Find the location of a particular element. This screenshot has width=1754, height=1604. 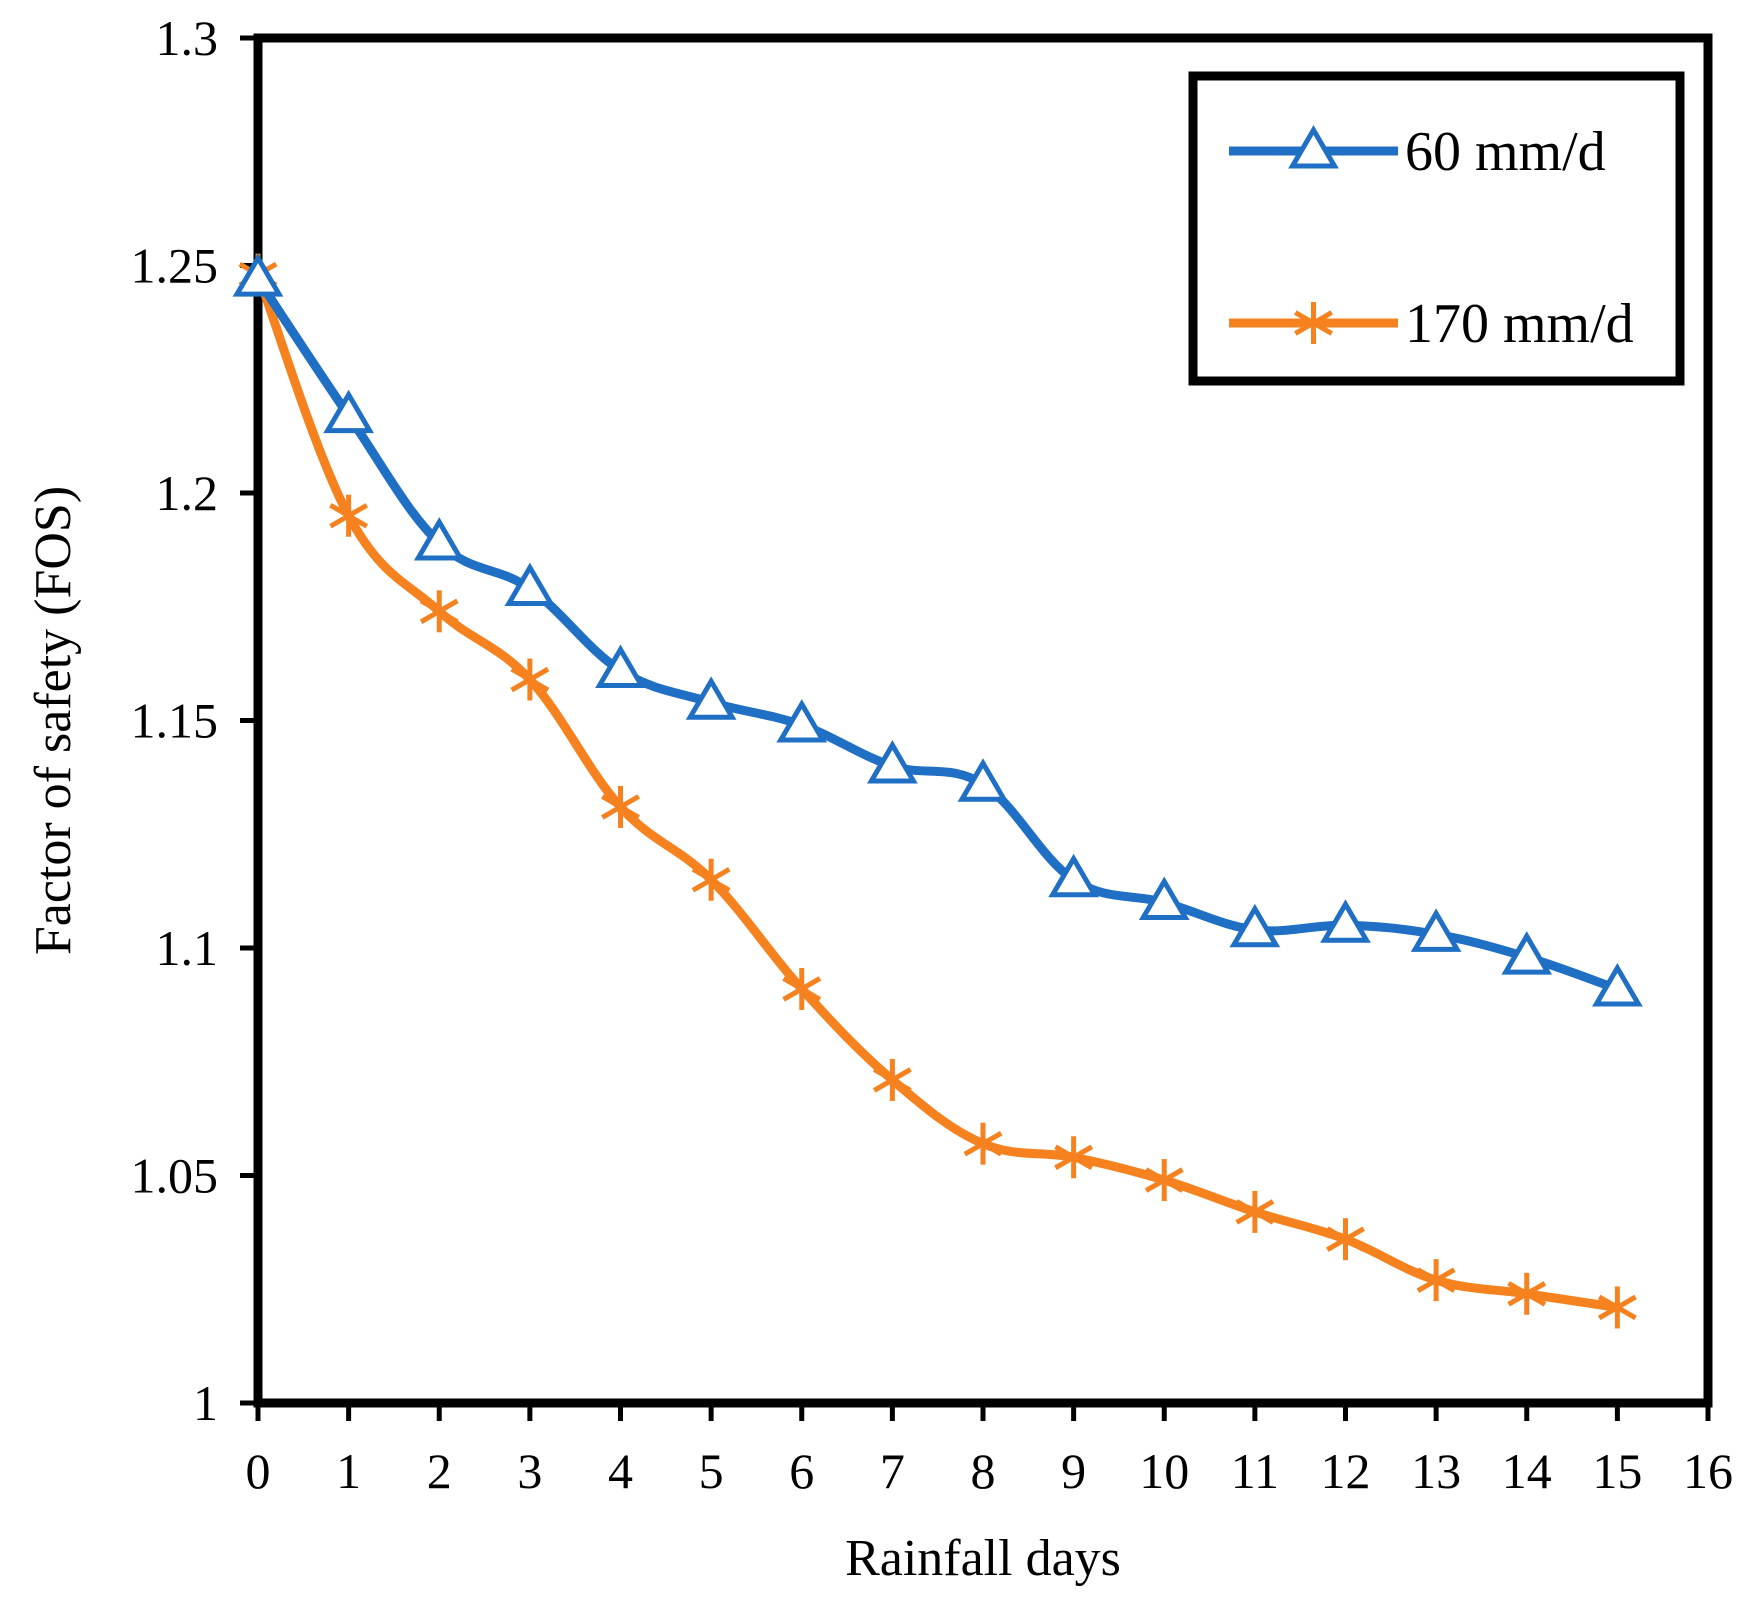

x-tick-label: 10 is located at coordinates (1164, 1471).